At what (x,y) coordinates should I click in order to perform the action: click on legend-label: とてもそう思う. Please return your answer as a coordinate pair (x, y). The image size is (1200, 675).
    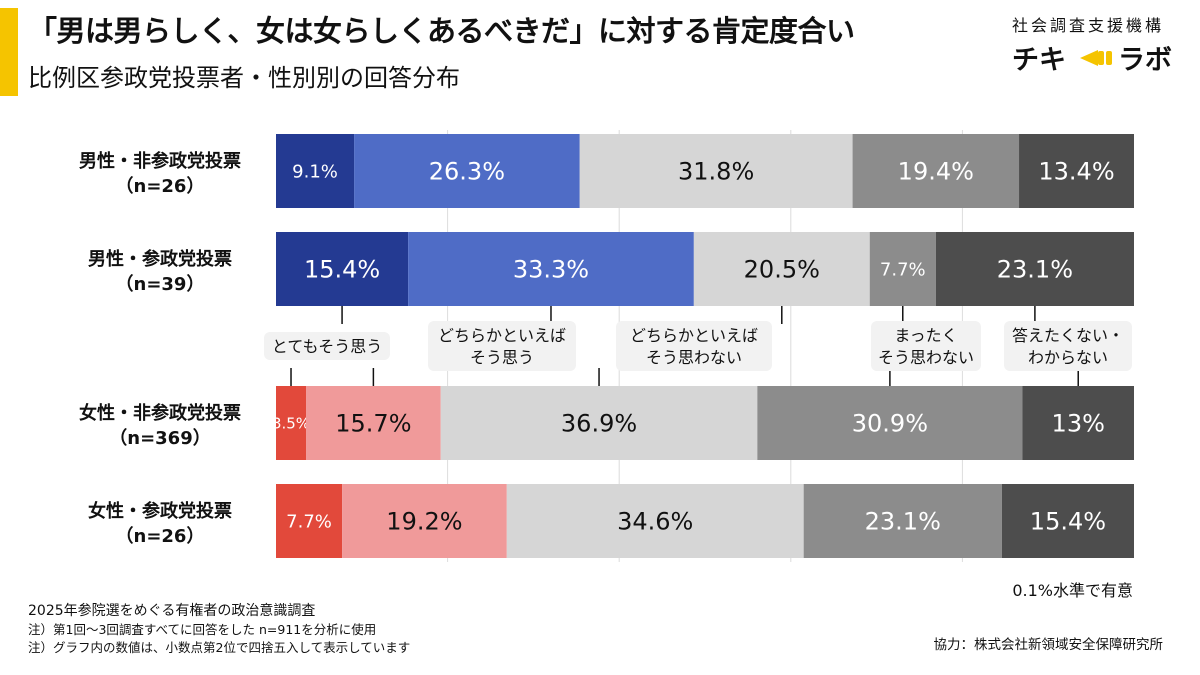
    Looking at the image, I should click on (327, 346).